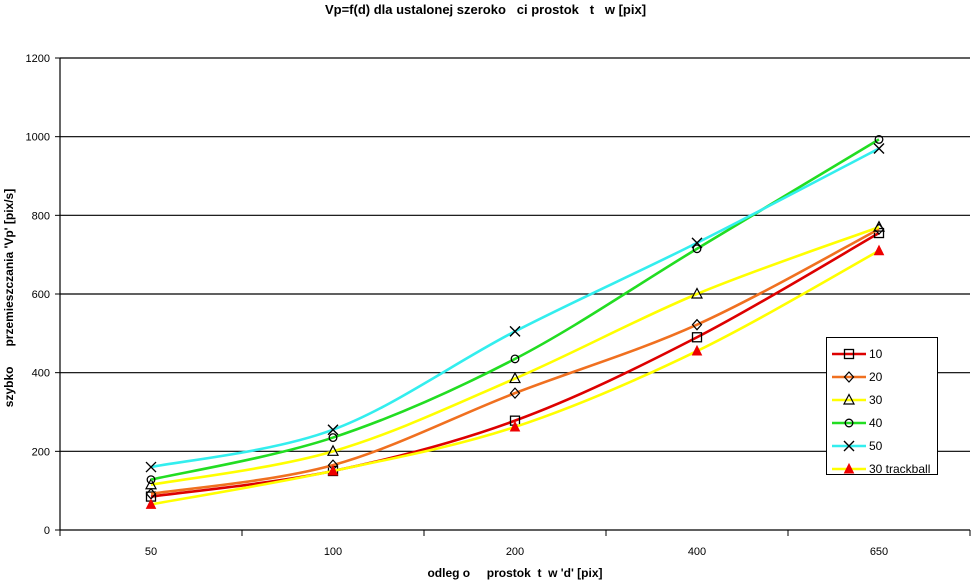 This screenshot has height=585, width=971. What do you see at coordinates (876, 445) in the screenshot?
I see `legend-label: 50` at bounding box center [876, 445].